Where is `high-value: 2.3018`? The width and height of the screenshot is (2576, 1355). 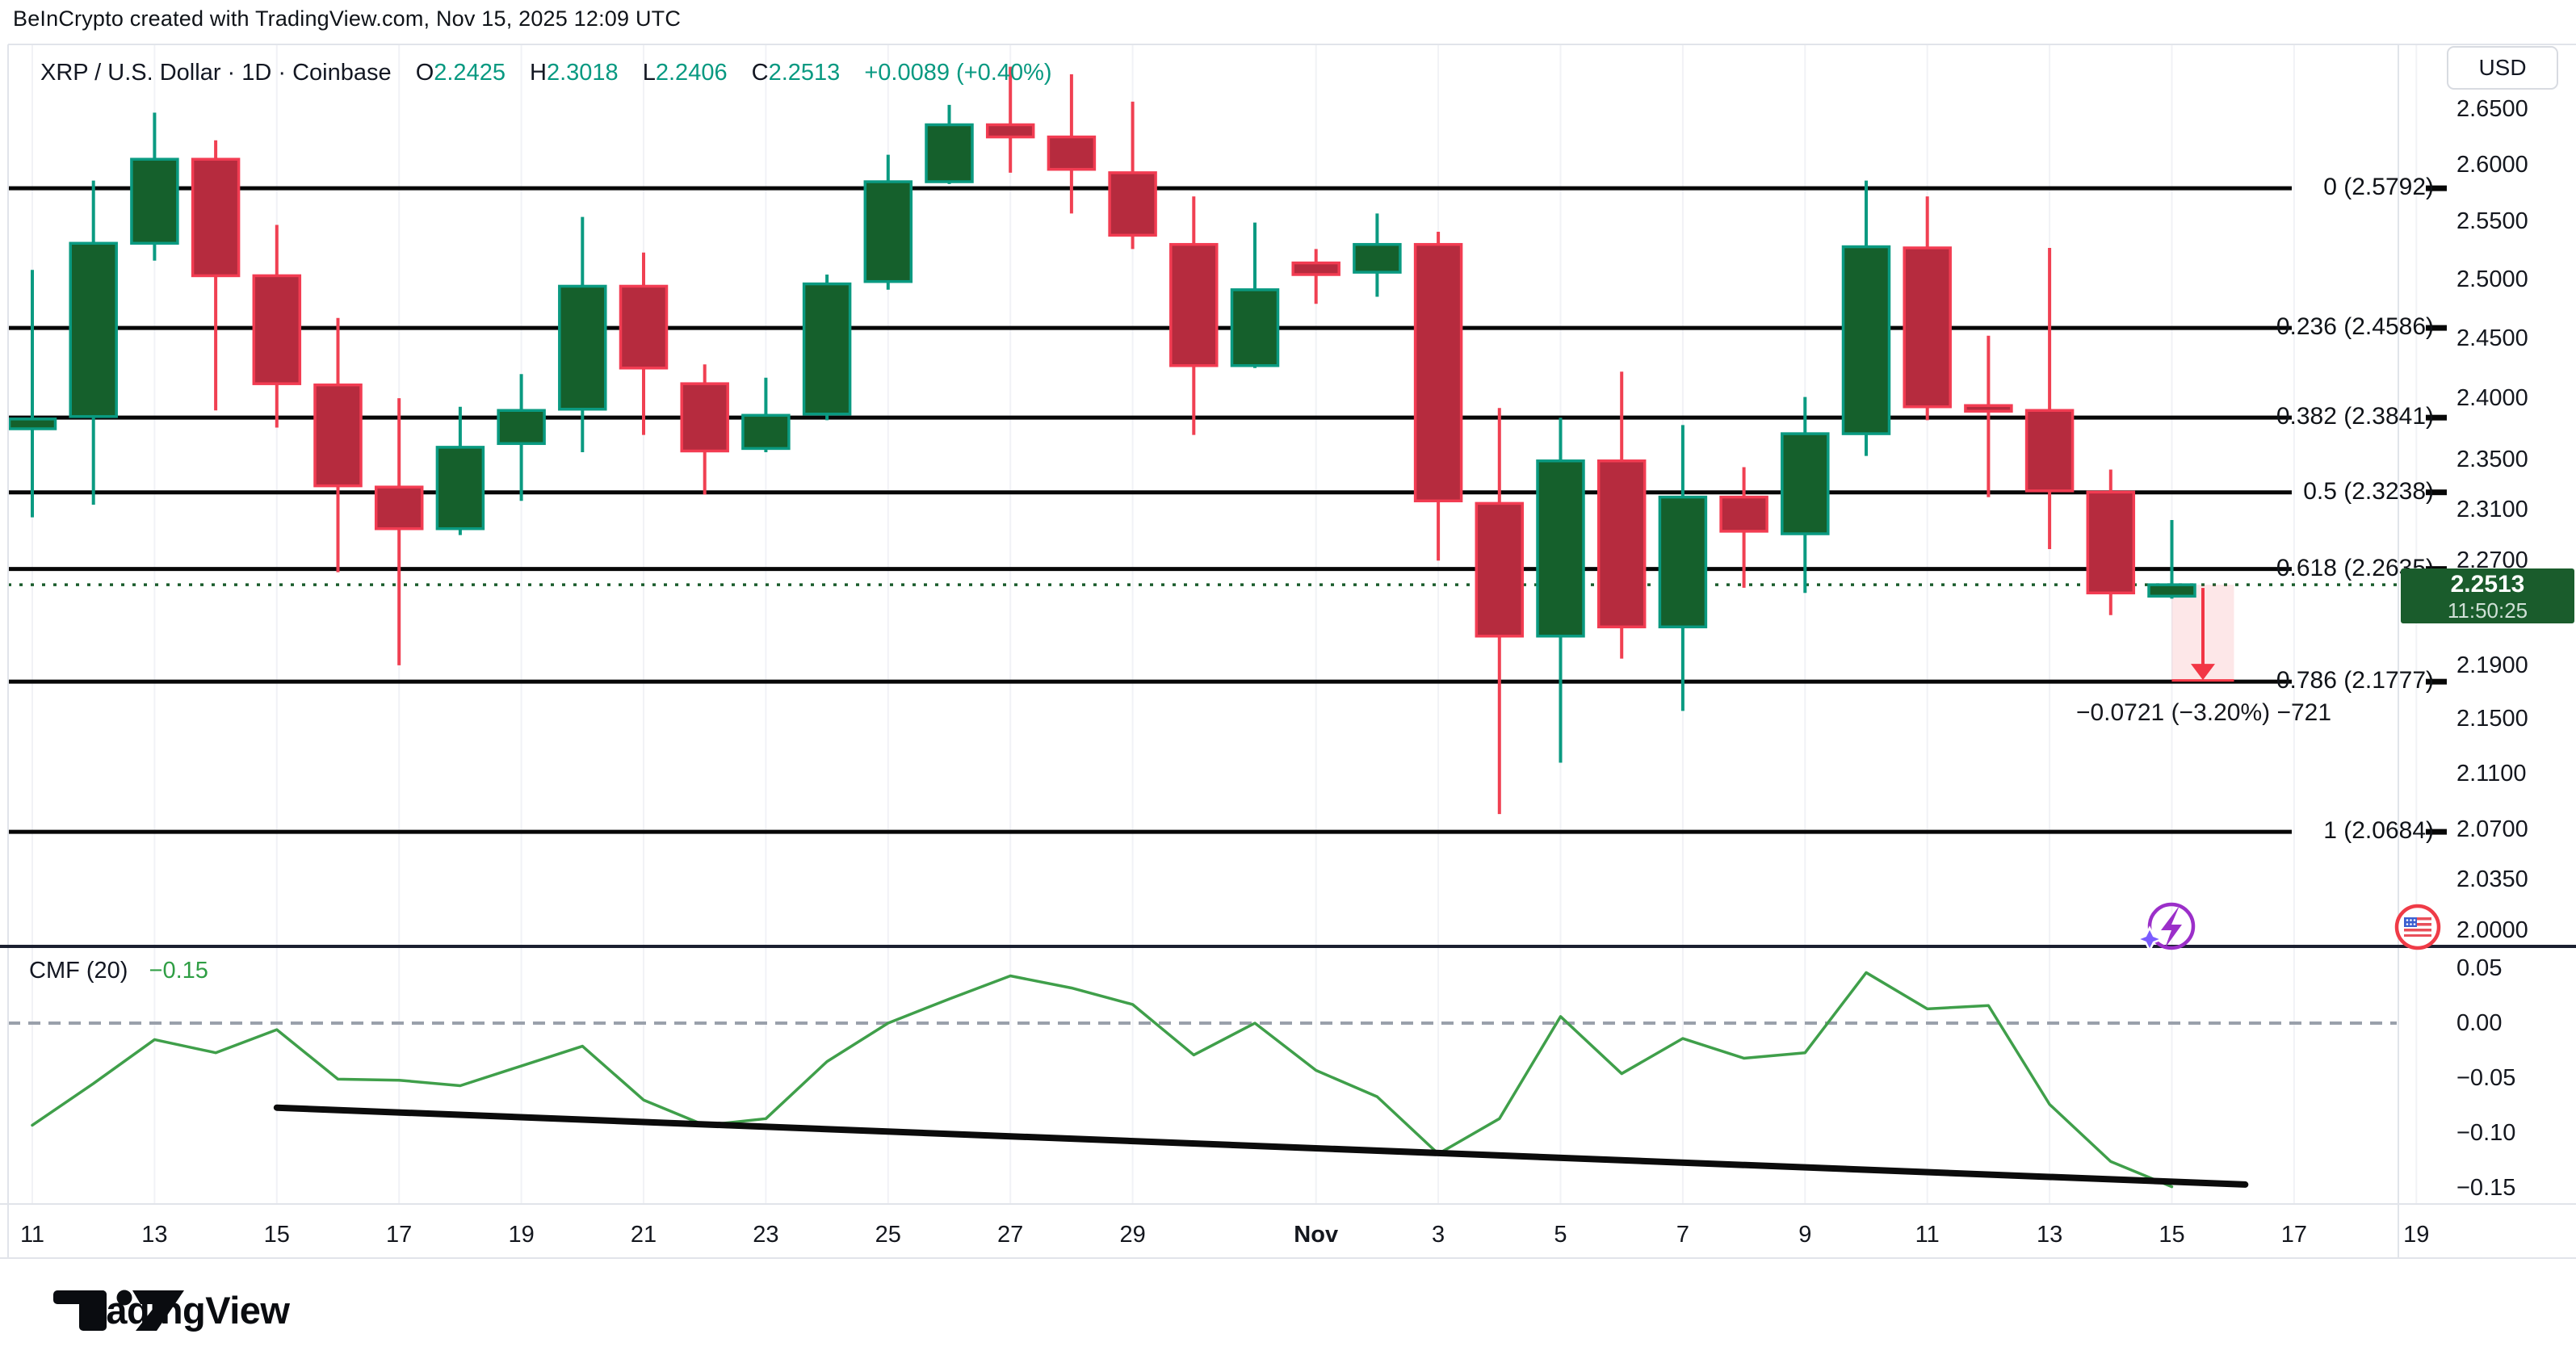 high-value: 2.3018 is located at coordinates (582, 73).